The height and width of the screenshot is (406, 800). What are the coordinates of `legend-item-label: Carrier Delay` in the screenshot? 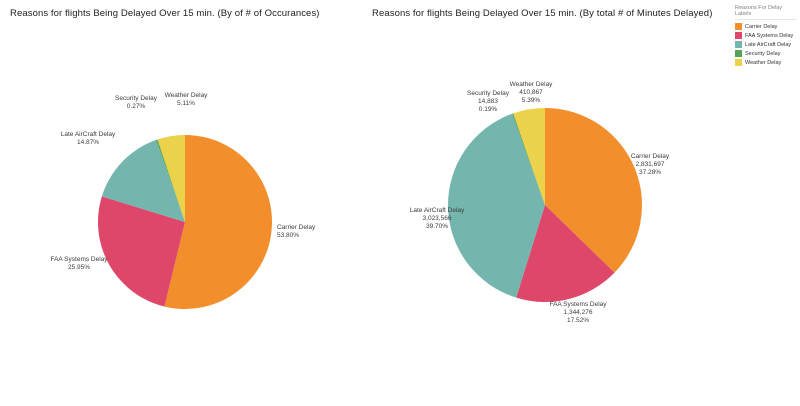 It's located at (761, 26).